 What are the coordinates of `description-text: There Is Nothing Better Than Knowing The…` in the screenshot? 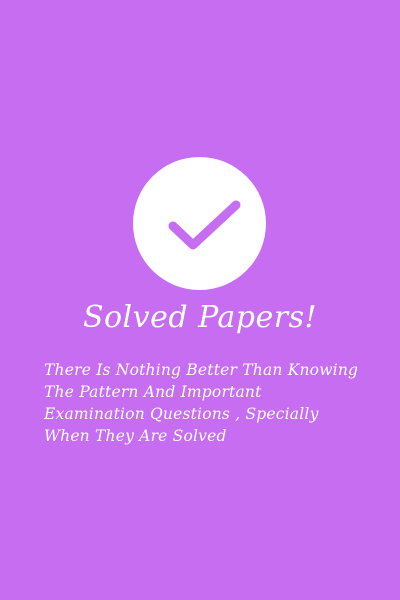 It's located at (209, 403).